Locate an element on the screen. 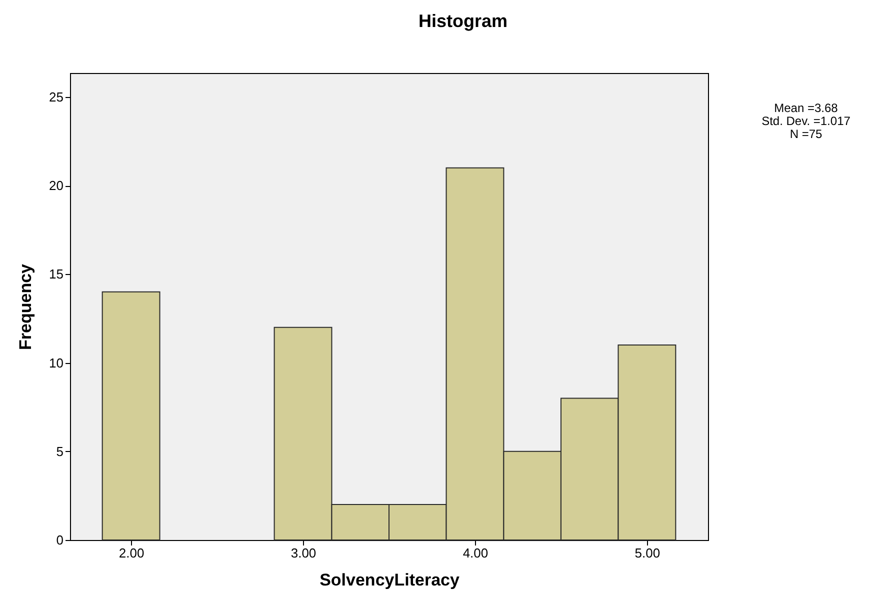 Image resolution: width=885 pixels, height=606 pixels. y-tick-label: 5 is located at coordinates (60, 451).